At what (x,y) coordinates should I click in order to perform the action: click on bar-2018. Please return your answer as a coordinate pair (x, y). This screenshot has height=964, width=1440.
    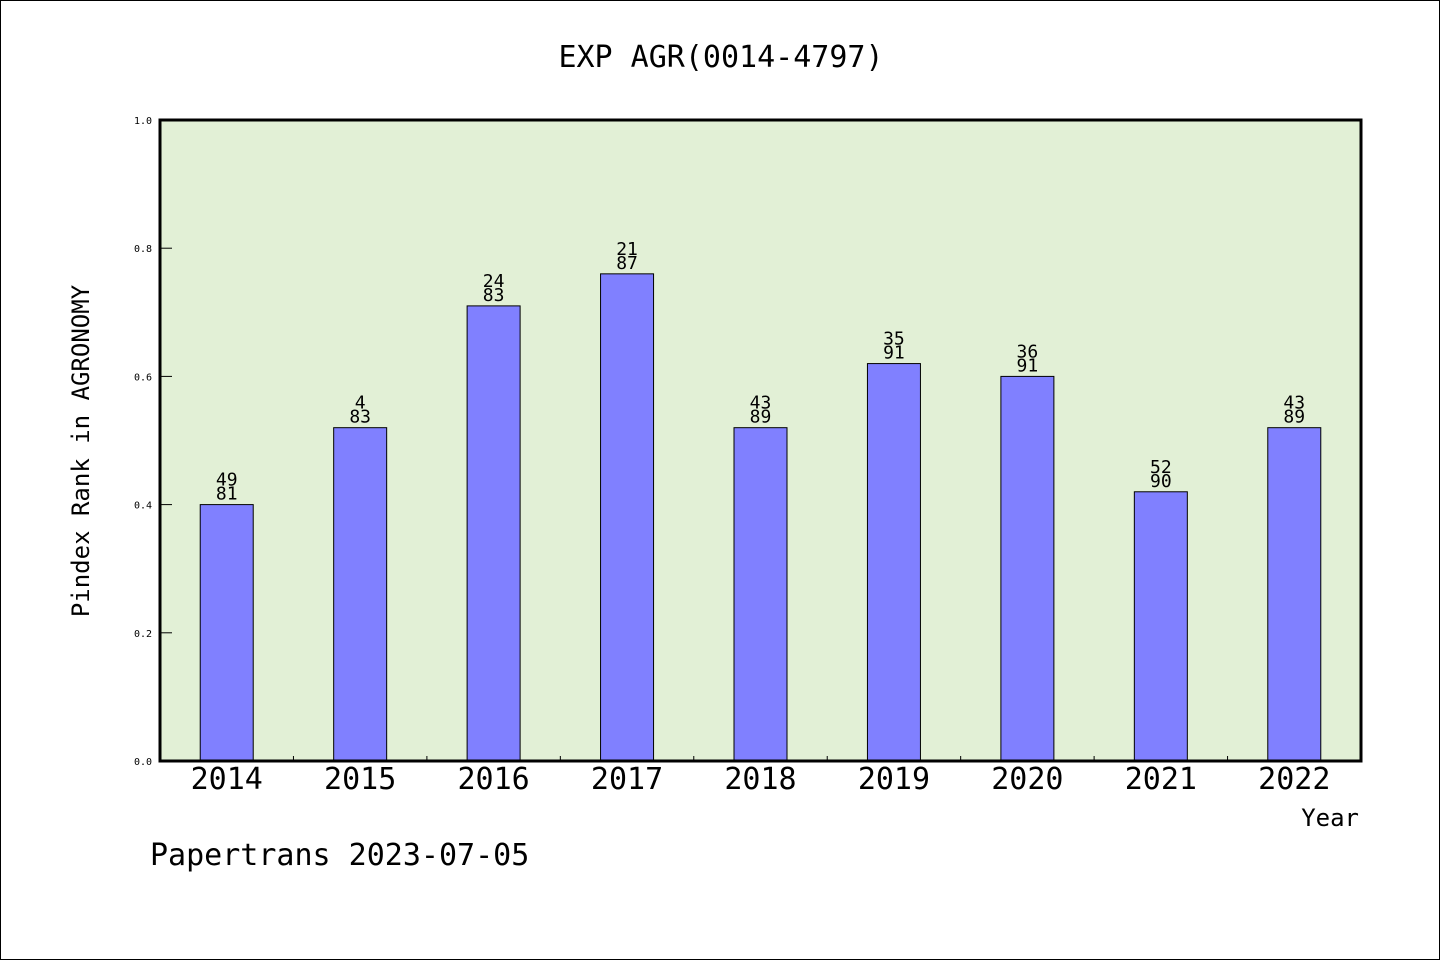
    Looking at the image, I should click on (760, 594).